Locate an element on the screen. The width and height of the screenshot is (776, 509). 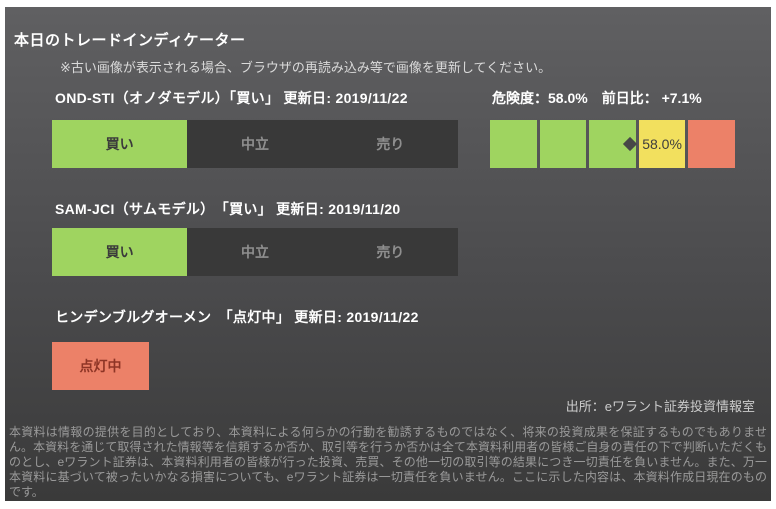
source-caption: 出所：eワラント証券投資情報室 is located at coordinates (660, 406).